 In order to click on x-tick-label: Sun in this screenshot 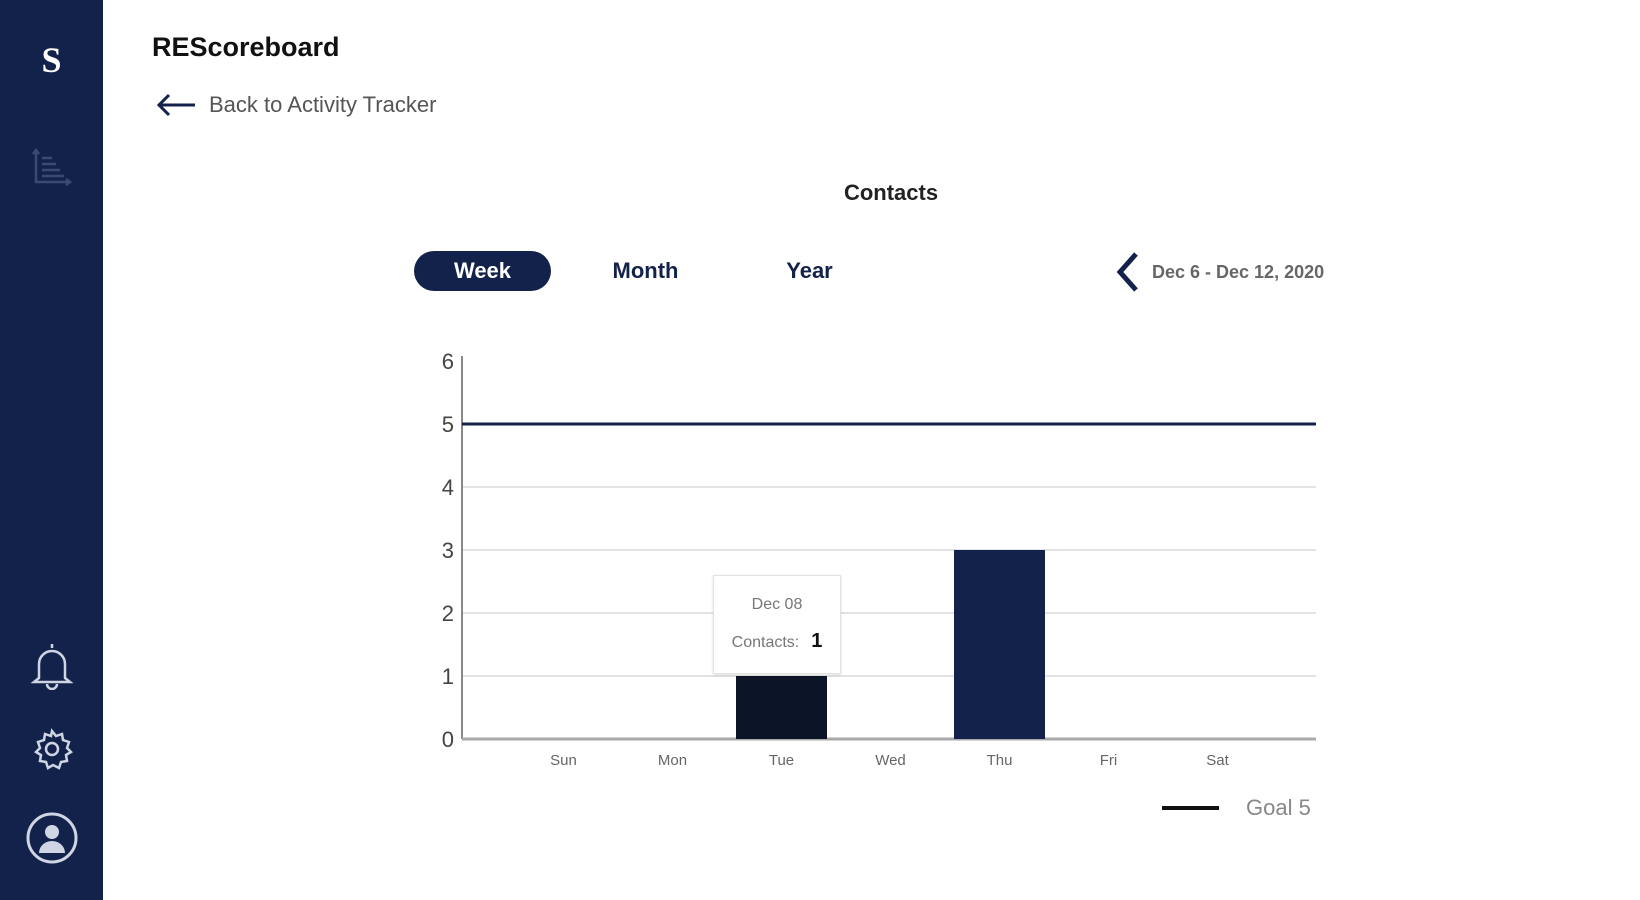, I will do `click(563, 760)`.